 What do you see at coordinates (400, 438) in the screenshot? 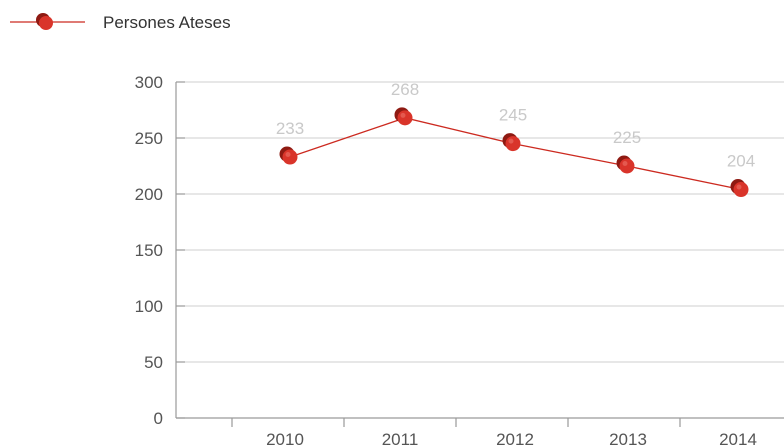
I see `x-tick-label: 2011` at bounding box center [400, 438].